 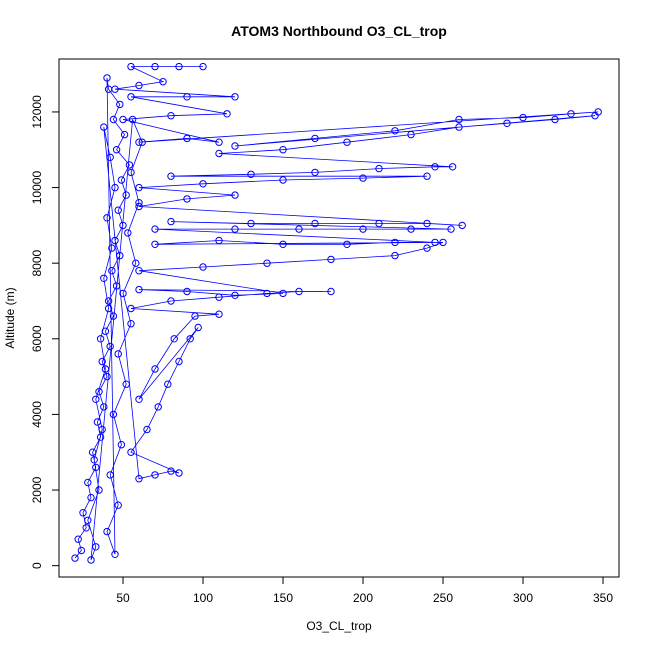 What do you see at coordinates (283, 598) in the screenshot?
I see `x-tick-label: 150` at bounding box center [283, 598].